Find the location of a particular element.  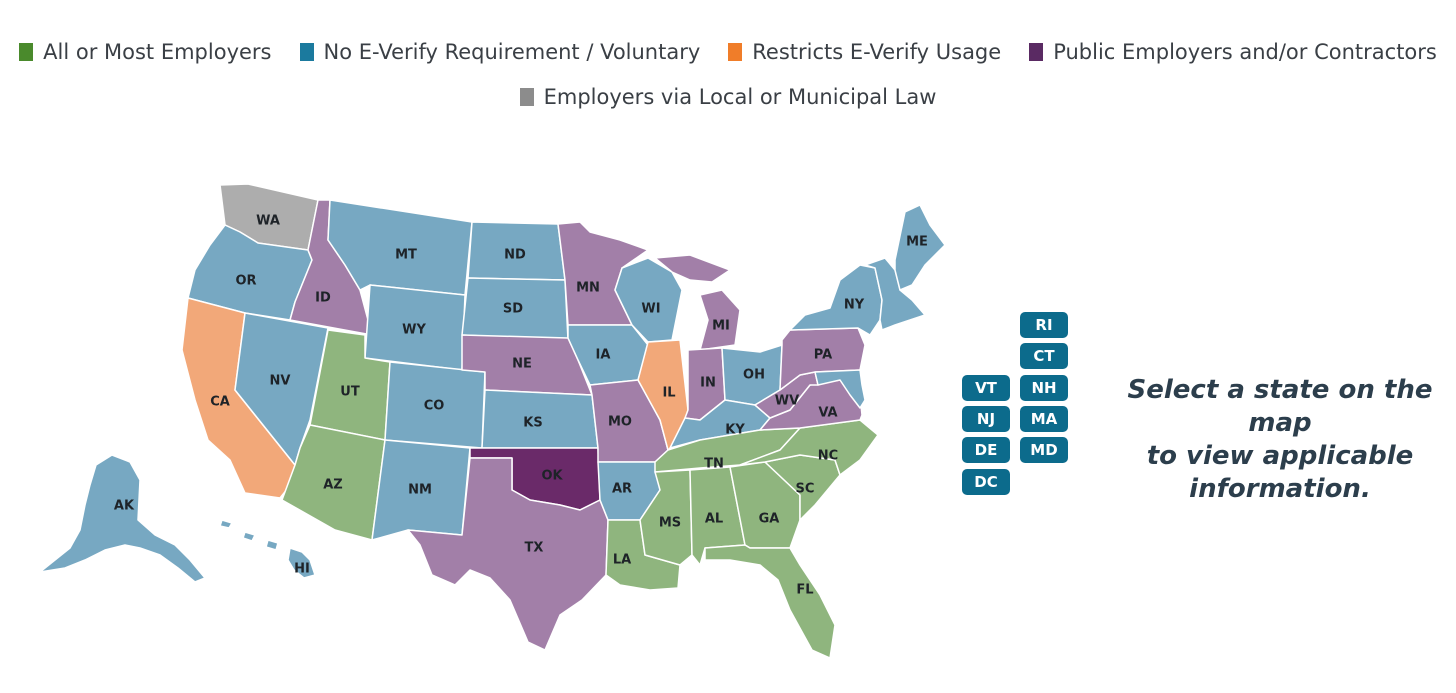

button-ma: MA is located at coordinates (1044, 419).